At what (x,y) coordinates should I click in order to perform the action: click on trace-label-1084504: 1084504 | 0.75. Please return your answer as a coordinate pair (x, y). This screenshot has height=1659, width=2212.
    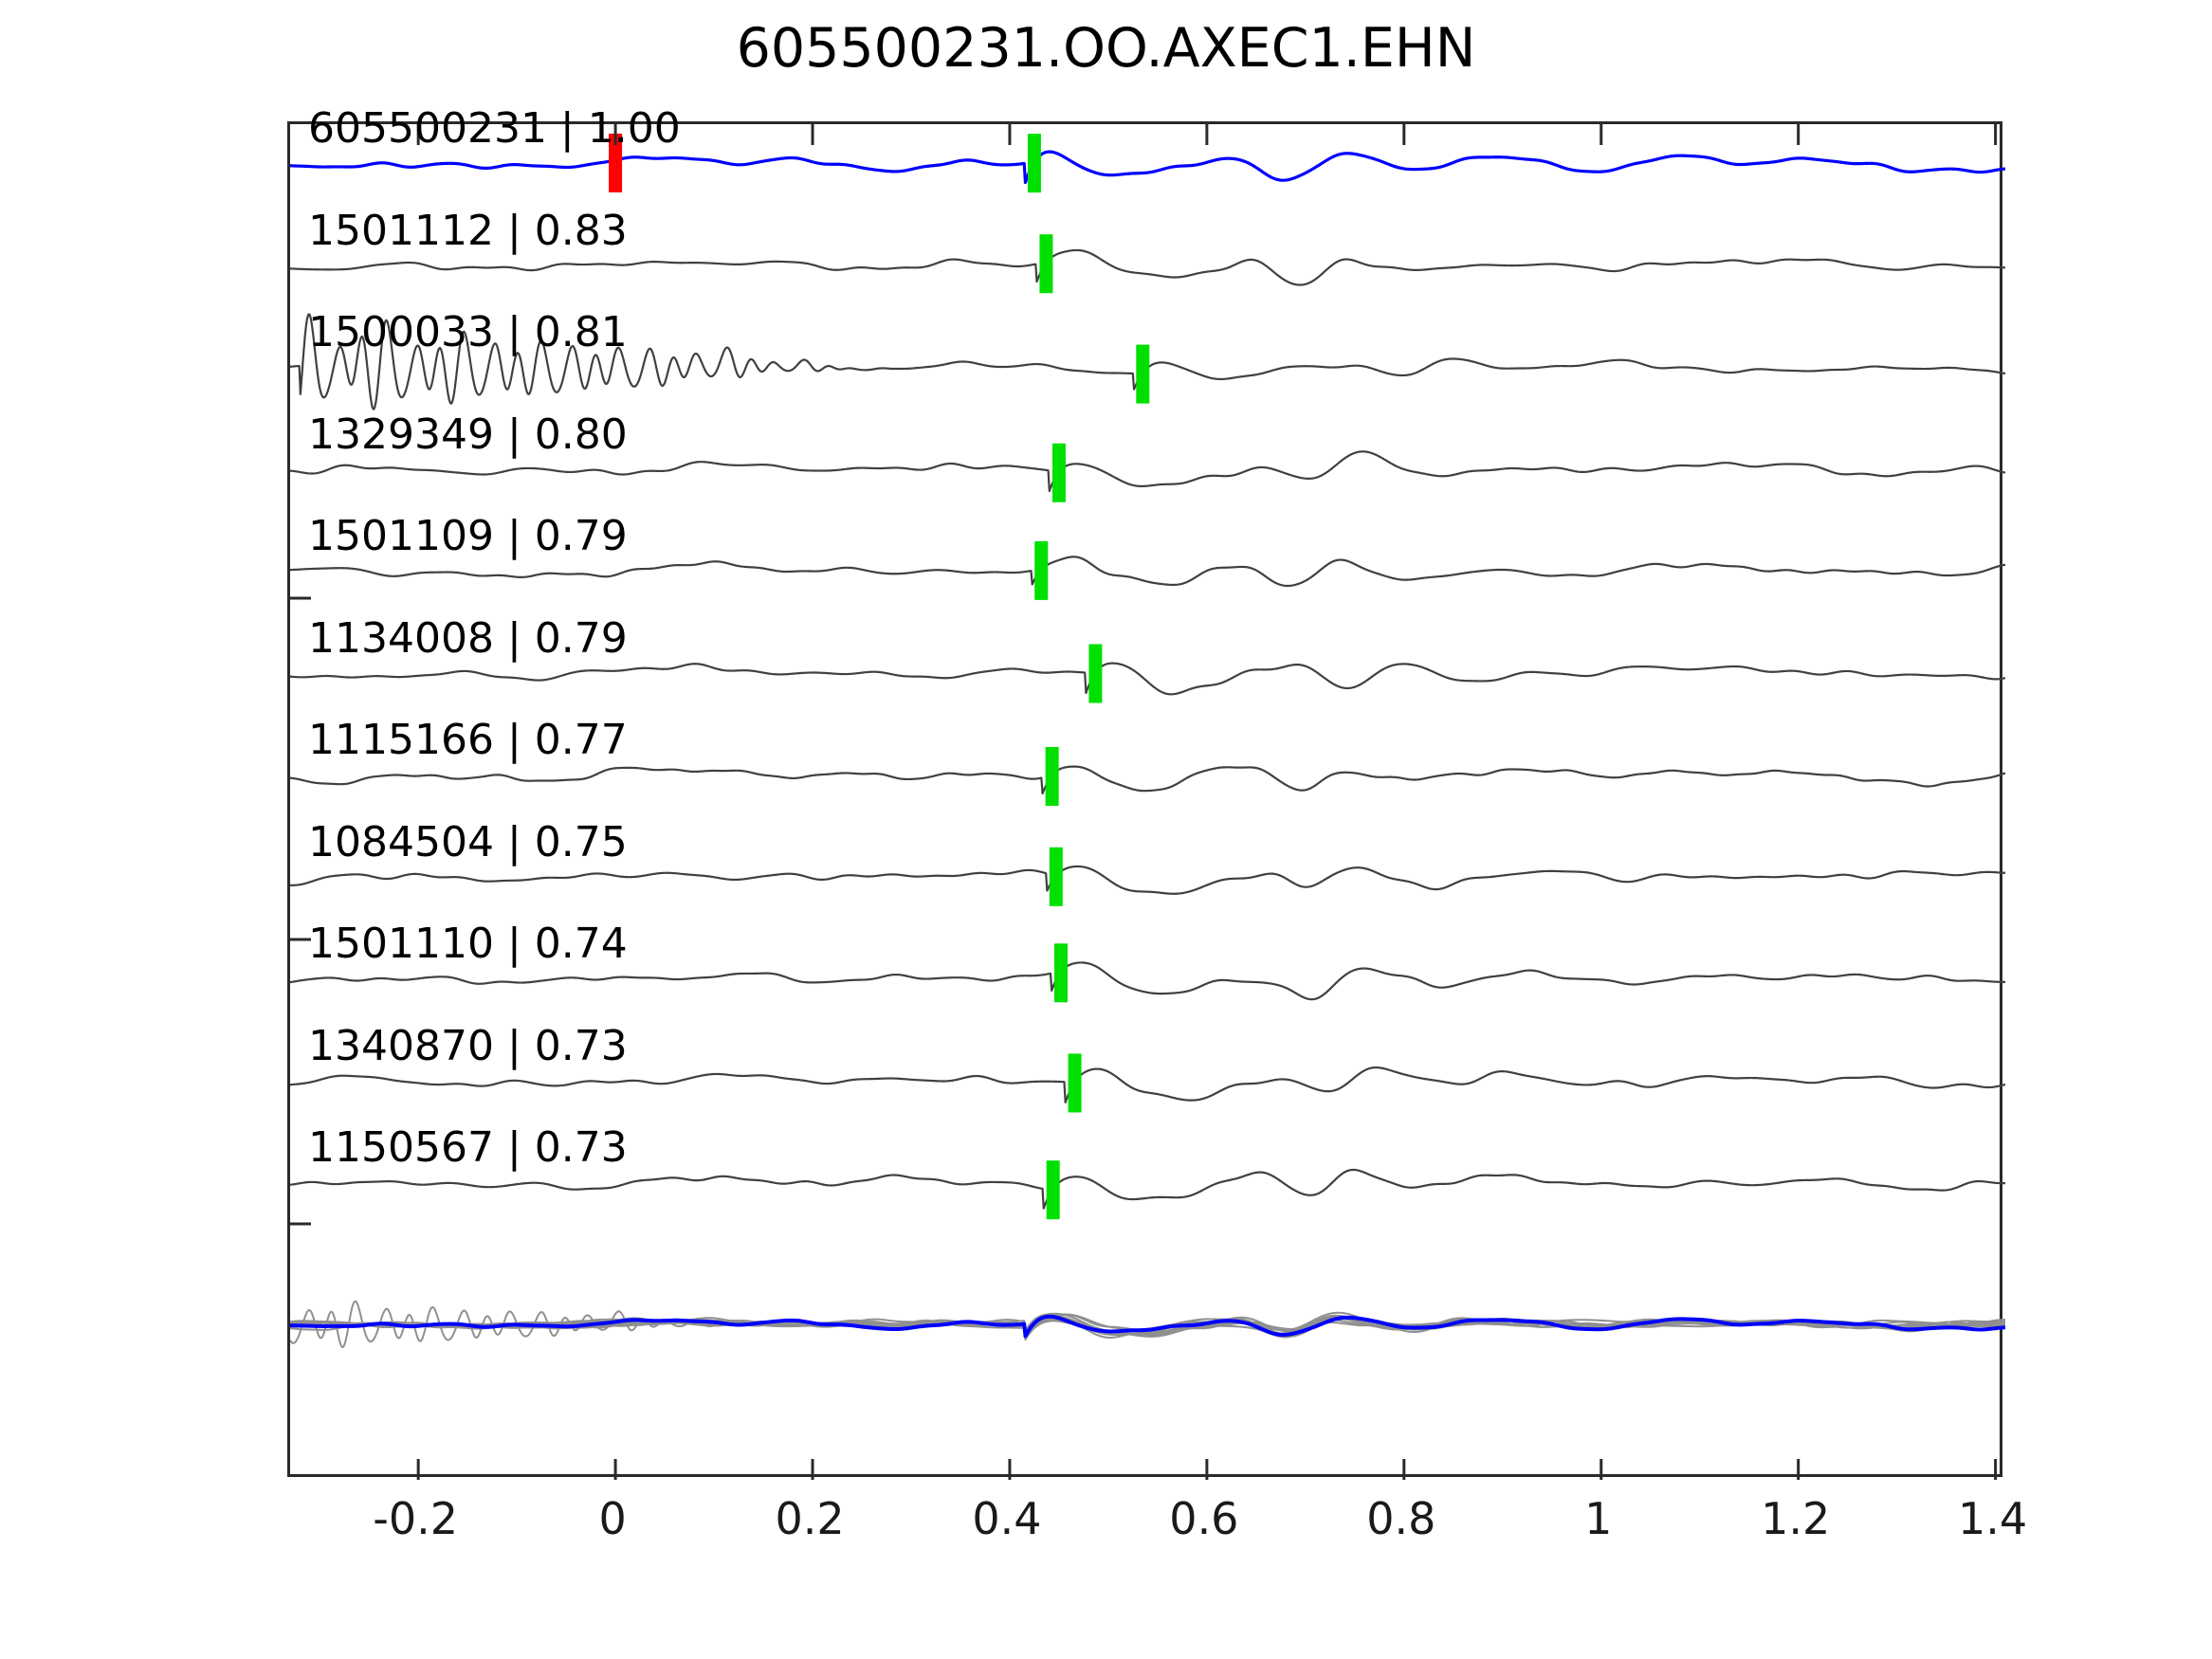
    Looking at the image, I should click on (468, 841).